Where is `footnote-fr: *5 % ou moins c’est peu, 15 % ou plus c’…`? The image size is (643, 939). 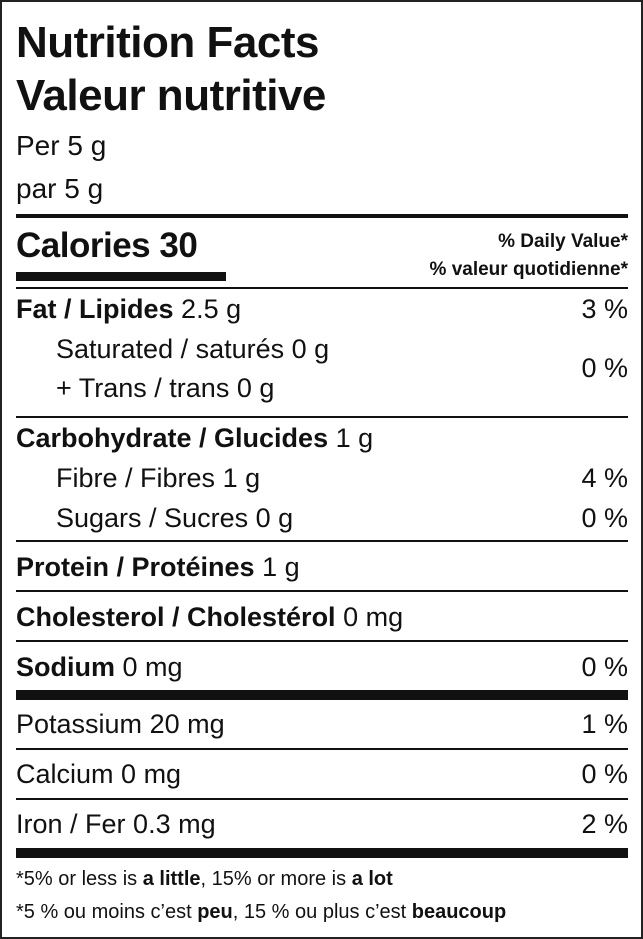 footnote-fr: *5 % ou moins c’est peu, 15 % ou plus c’… is located at coordinates (261, 912).